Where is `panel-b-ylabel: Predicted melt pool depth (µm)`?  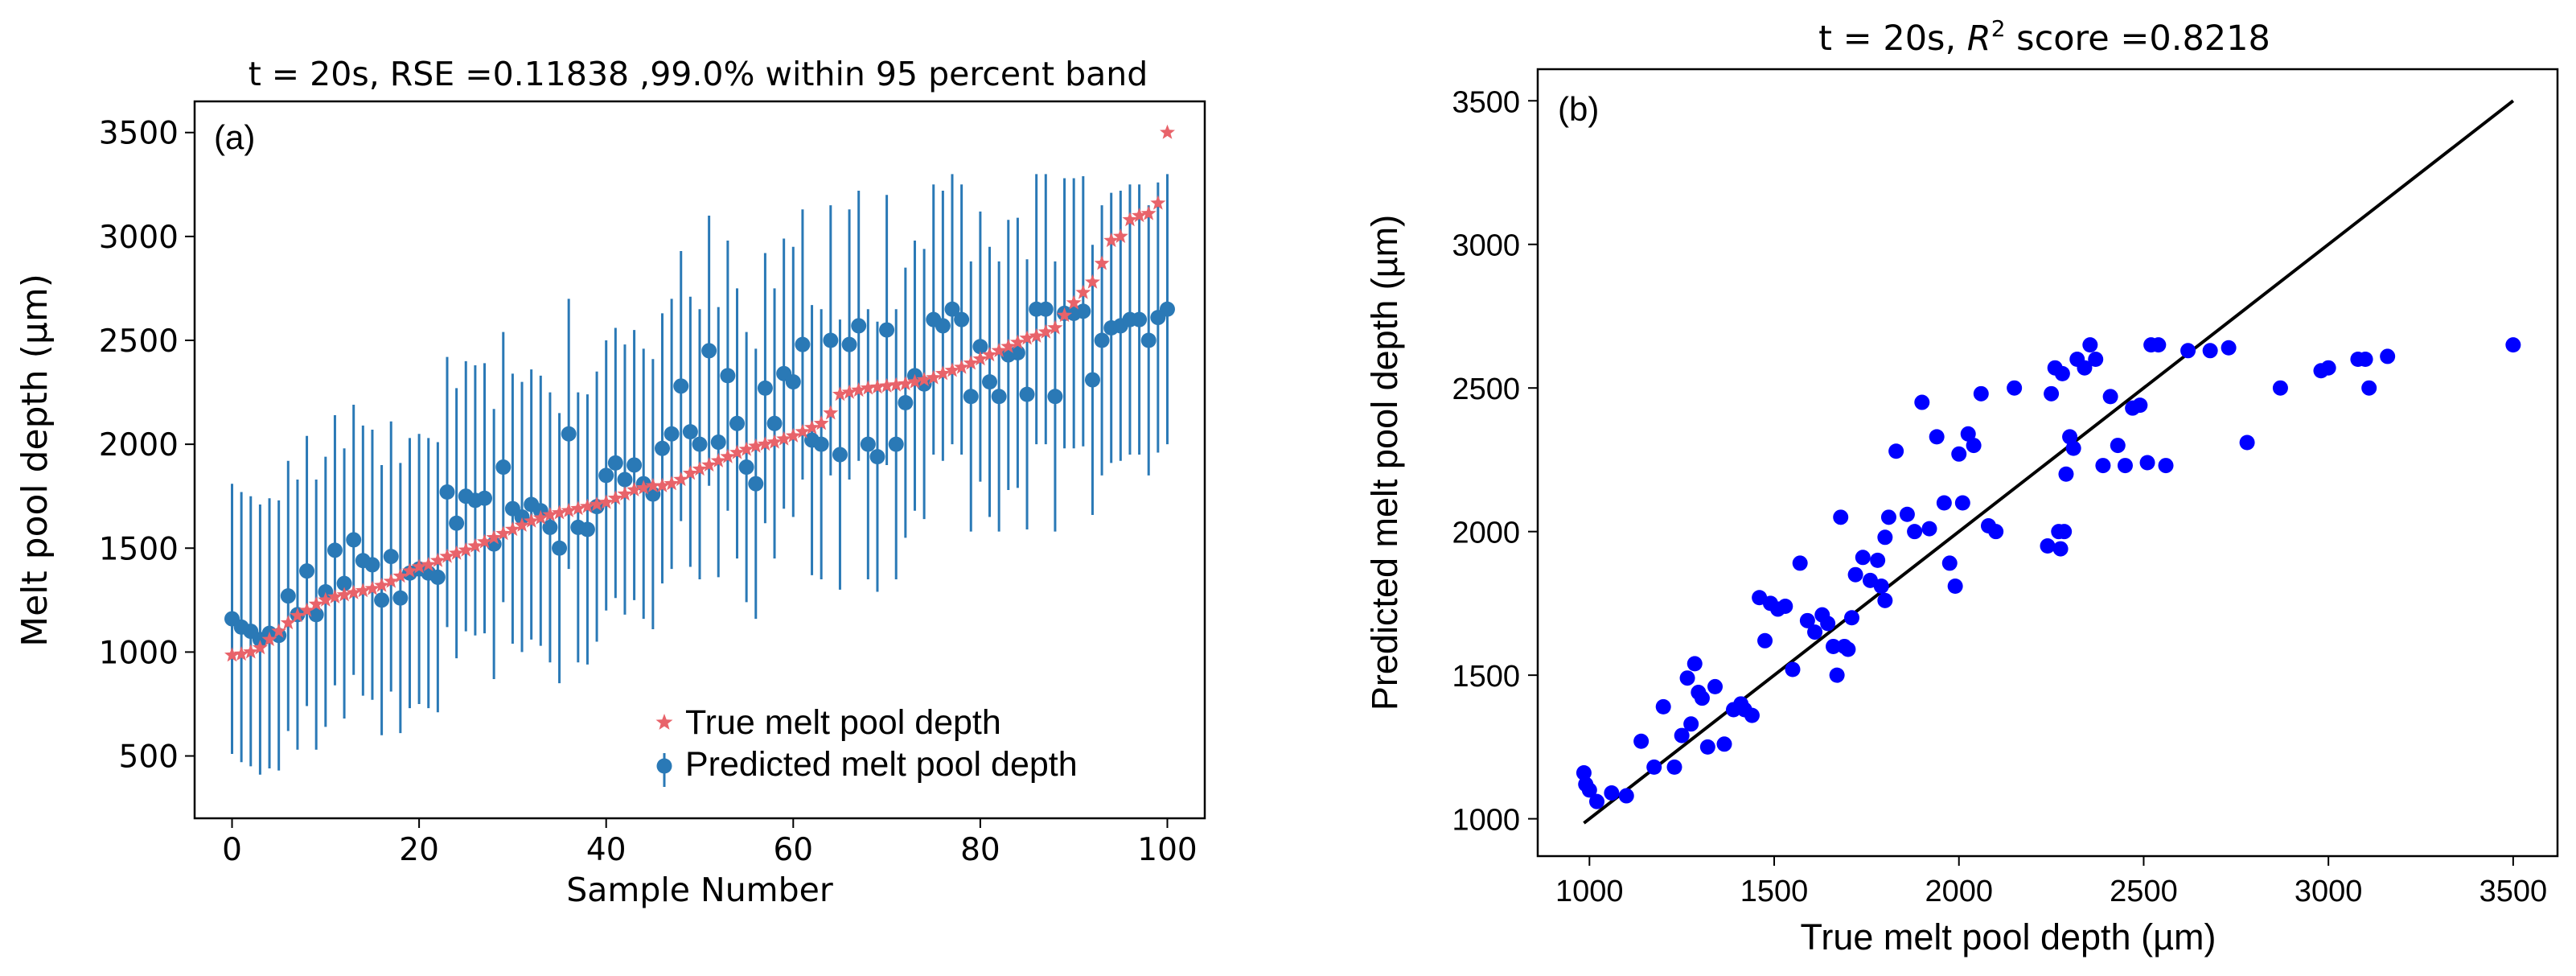
panel-b-ylabel: Predicted melt pool depth (µm) is located at coordinates (1384, 462).